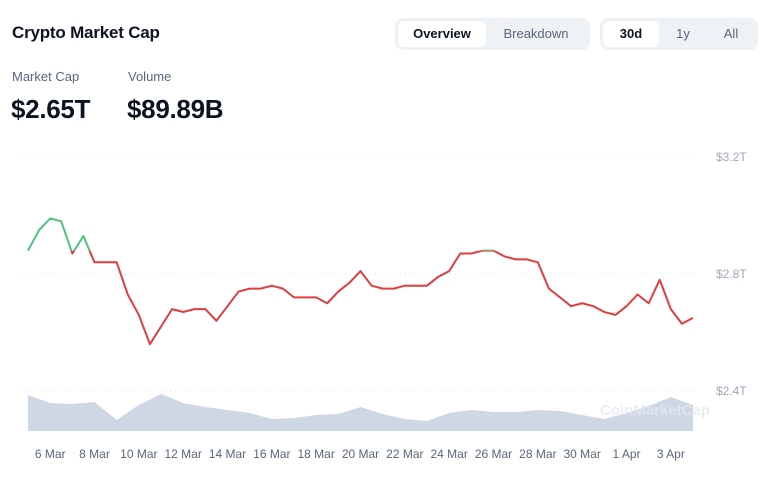  Describe the element at coordinates (94, 454) in the screenshot. I see `x-tick-label: 8 Mar` at that location.